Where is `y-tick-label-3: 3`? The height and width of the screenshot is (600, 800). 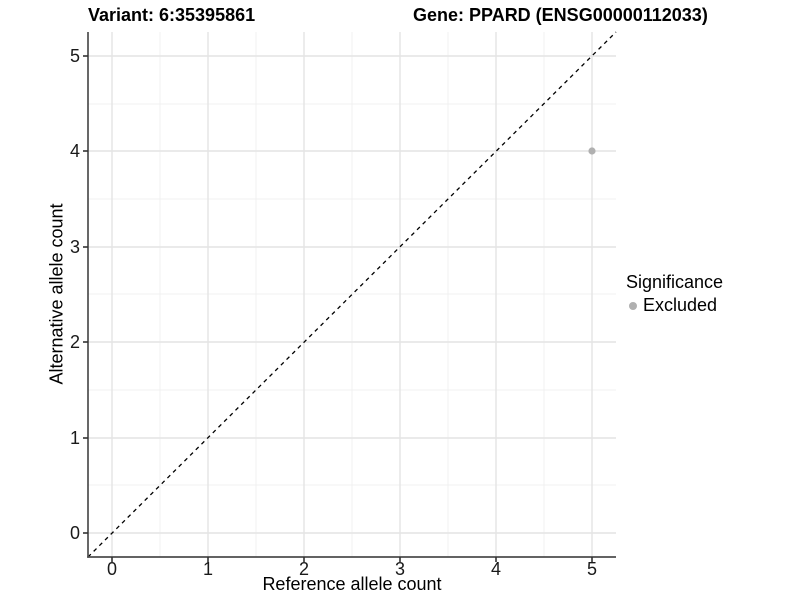
y-tick-label-3: 3 is located at coordinates (74, 247).